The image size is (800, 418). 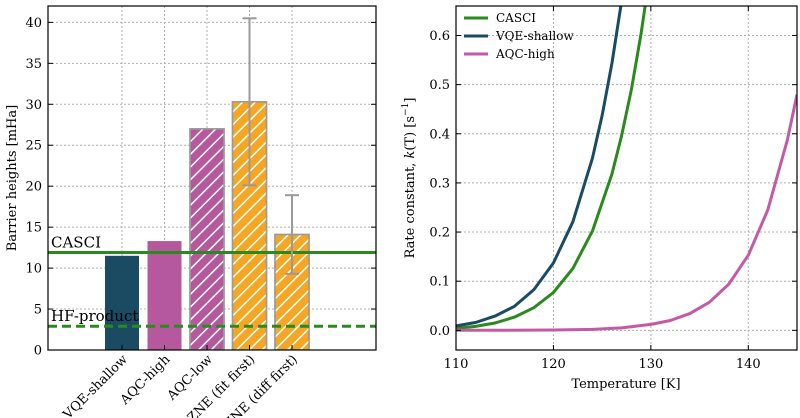 What do you see at coordinates (38, 310) in the screenshot?
I see `left-ytick-label-5: 5` at bounding box center [38, 310].